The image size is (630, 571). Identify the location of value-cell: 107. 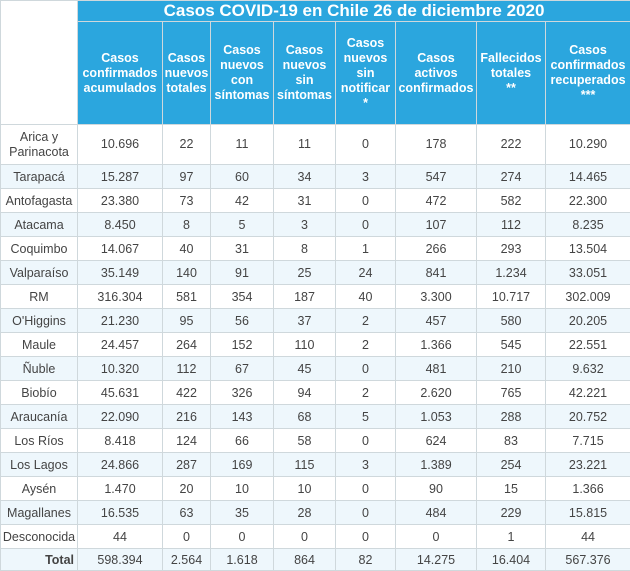
(436, 224).